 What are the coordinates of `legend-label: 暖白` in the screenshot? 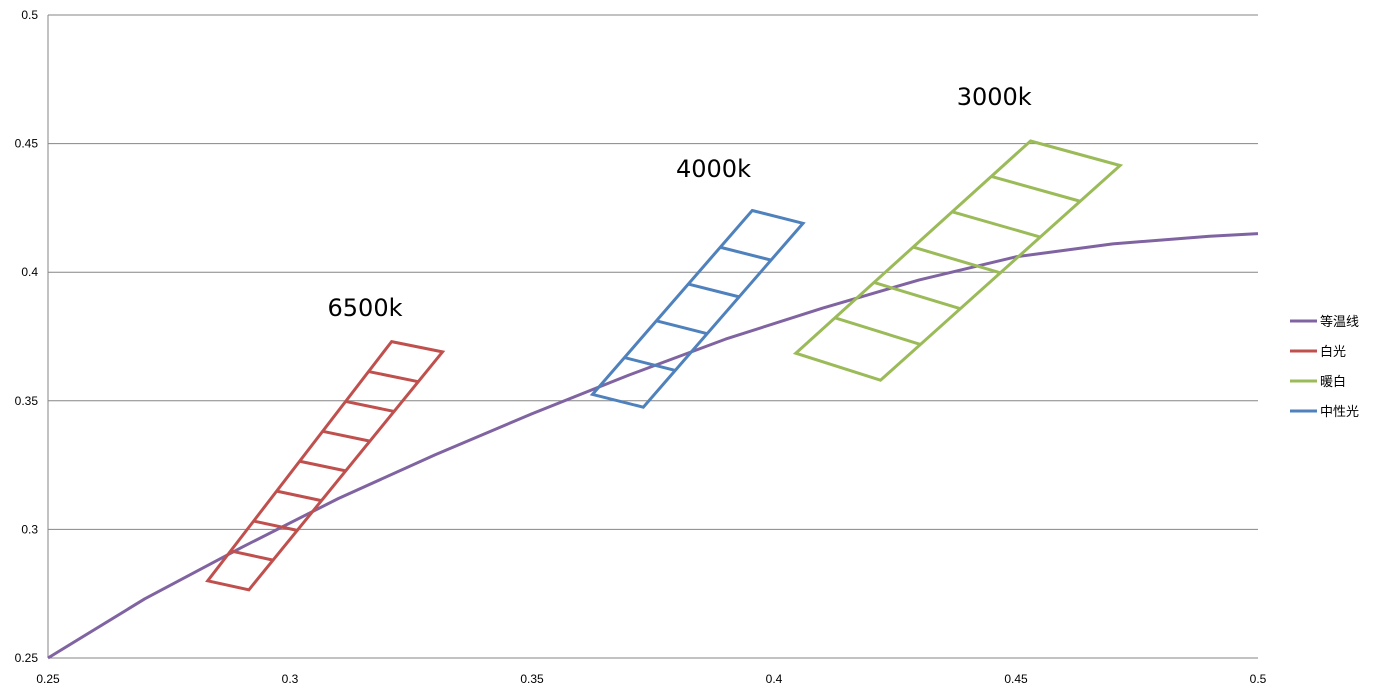 It's located at (1333, 382).